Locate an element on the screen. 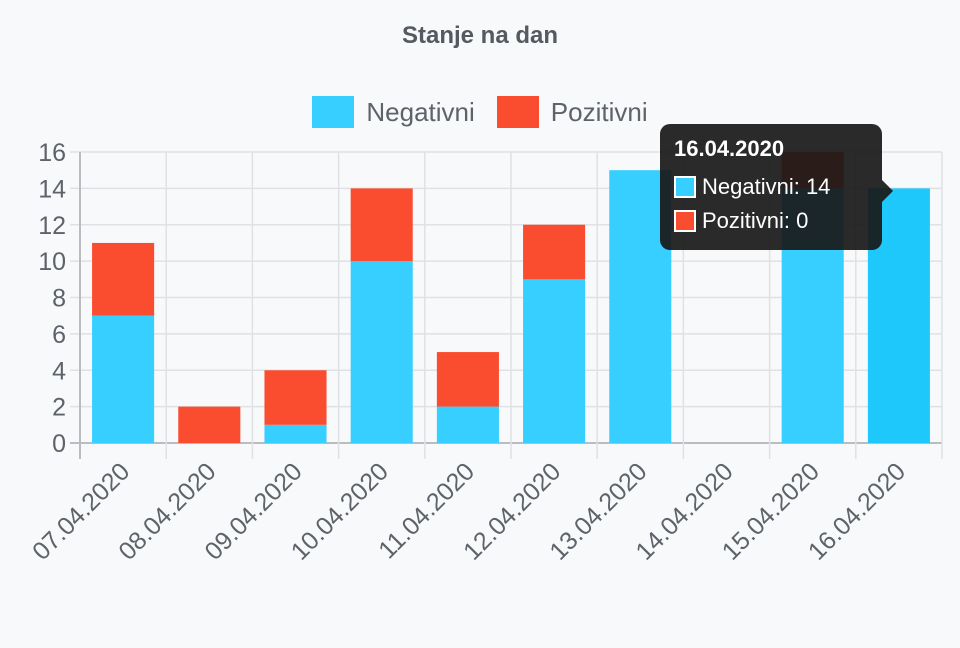 Image resolution: width=960 pixels, height=648 pixels. y-tick-label: 2 is located at coordinates (59, 408).